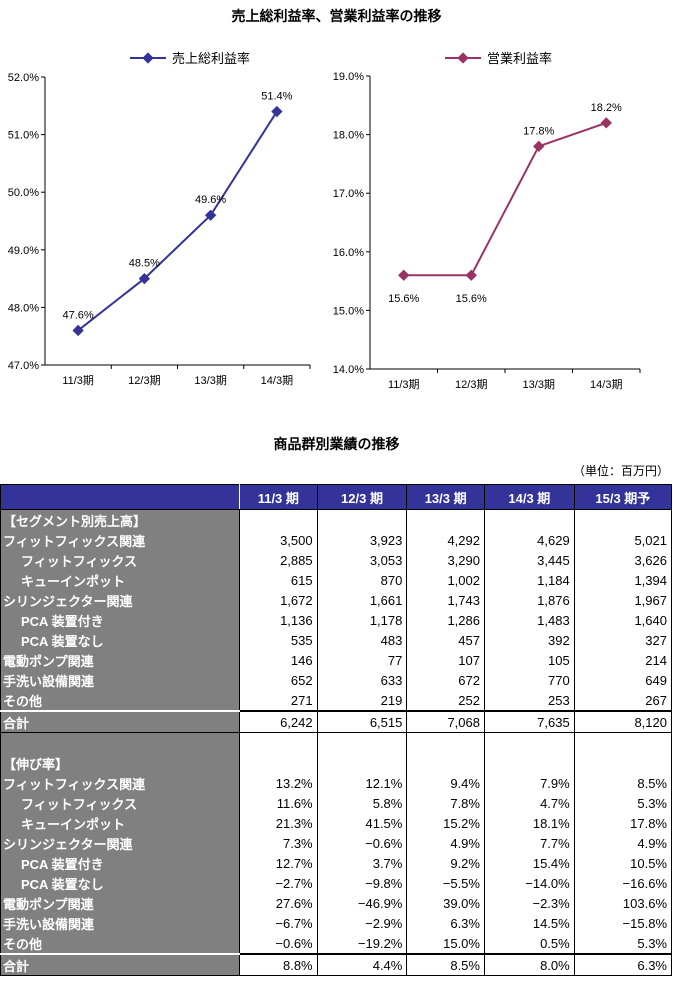 The height and width of the screenshot is (982, 673). What do you see at coordinates (445, 843) in the screenshot?
I see `table-cell: 4.9%` at bounding box center [445, 843].